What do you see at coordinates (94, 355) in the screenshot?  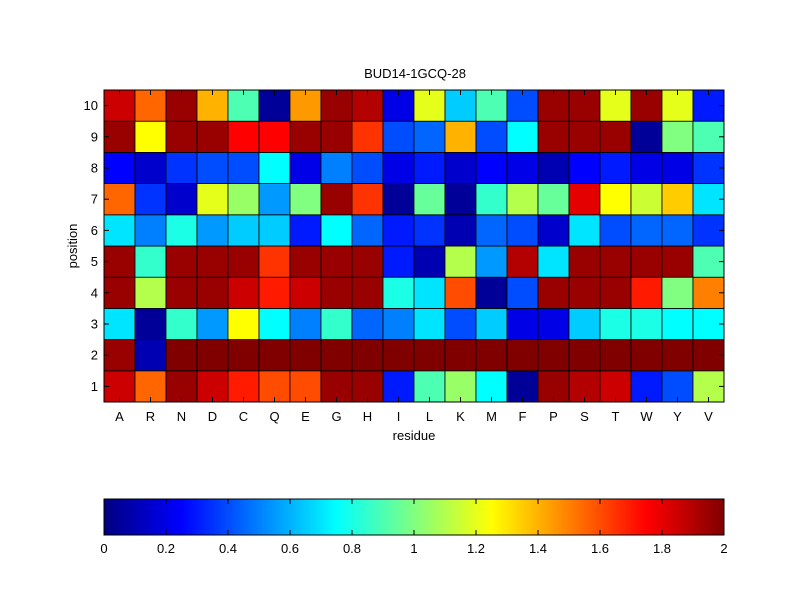 I see `y-tick-label: 2` at bounding box center [94, 355].